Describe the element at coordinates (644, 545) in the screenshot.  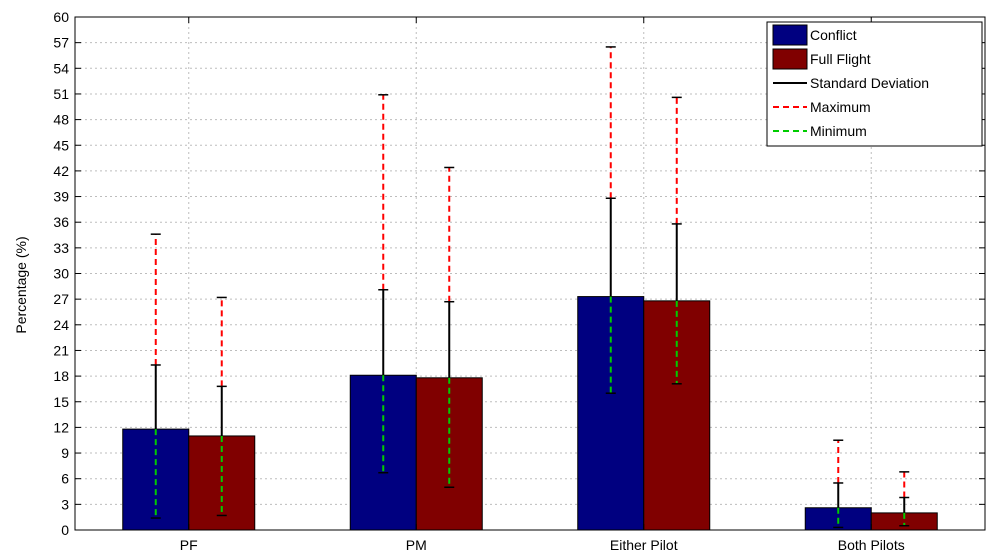
I see `x-tick-label: Either Pilot` at that location.